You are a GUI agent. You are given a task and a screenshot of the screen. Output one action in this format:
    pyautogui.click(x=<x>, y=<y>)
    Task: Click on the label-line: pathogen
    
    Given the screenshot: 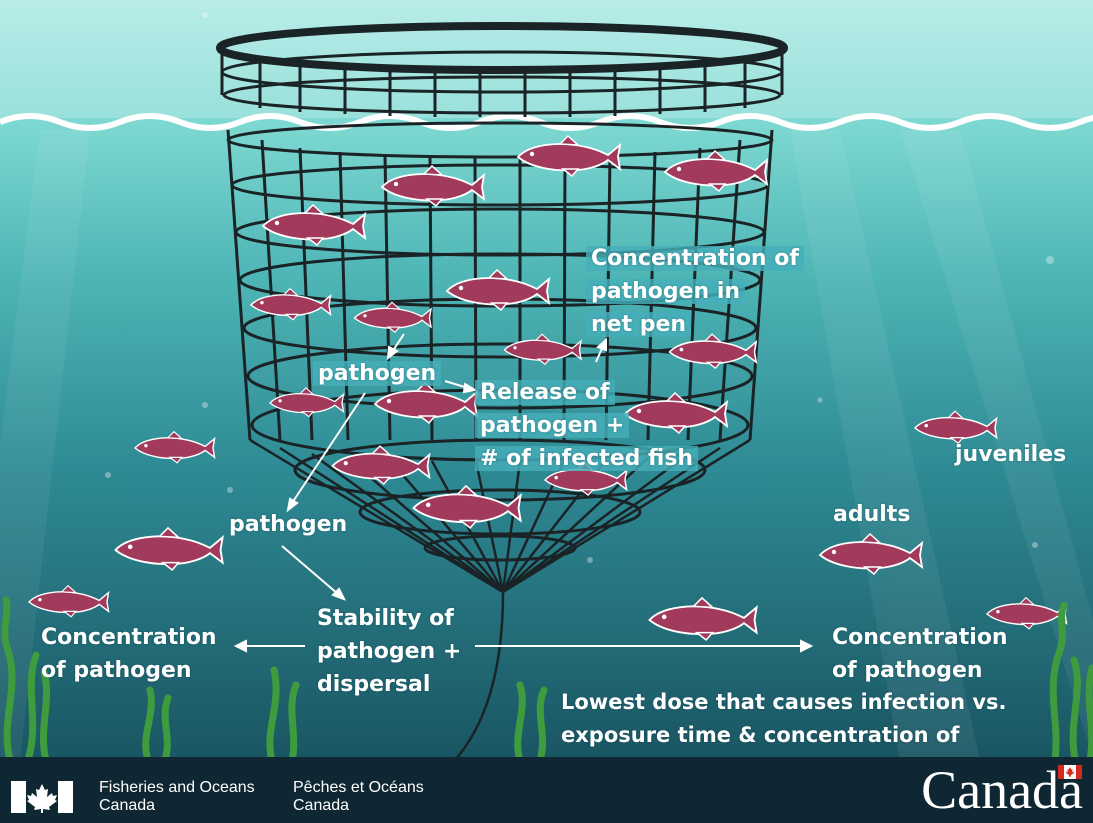 What is the action you would take?
    pyautogui.click(x=377, y=373)
    